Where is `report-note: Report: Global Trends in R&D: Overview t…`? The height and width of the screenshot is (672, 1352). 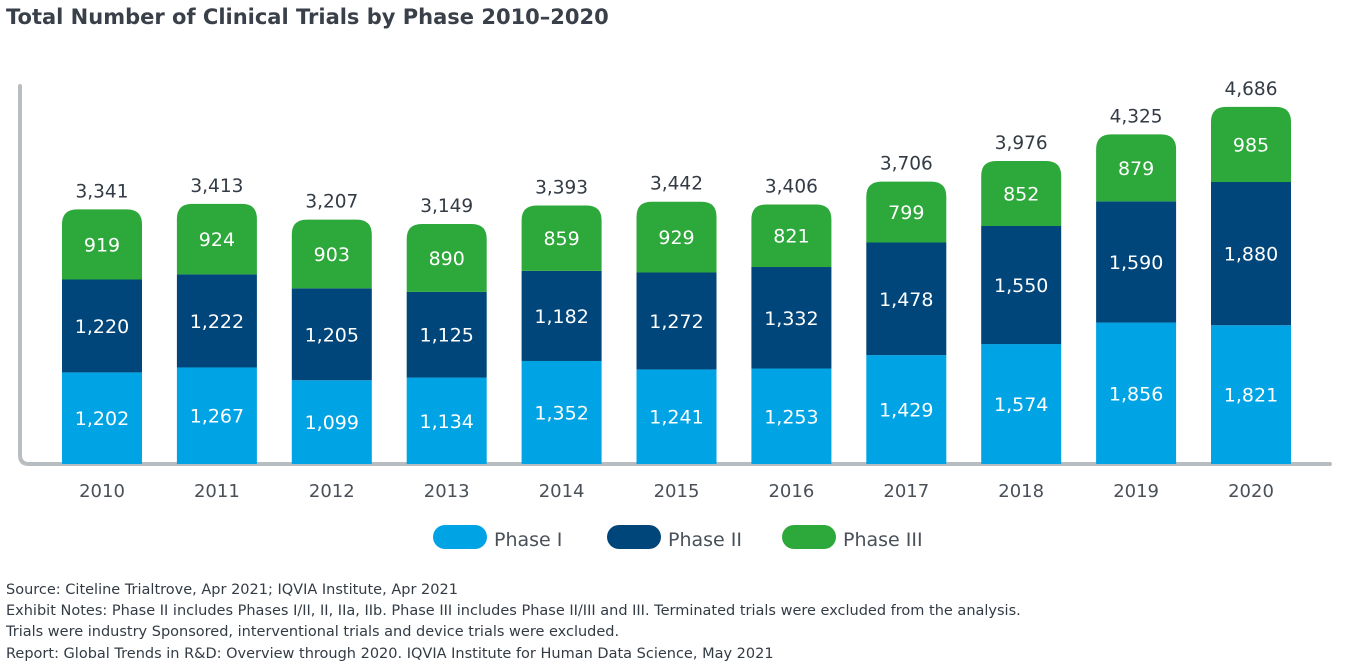
report-note: Report: Global Trends in R&D: Overview t… is located at coordinates (390, 653).